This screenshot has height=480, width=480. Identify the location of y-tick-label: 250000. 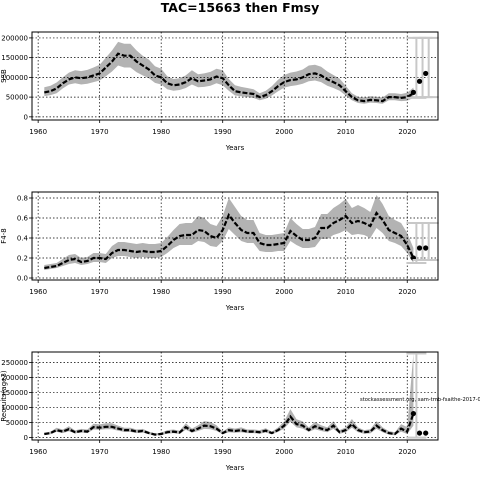
(14, 363).